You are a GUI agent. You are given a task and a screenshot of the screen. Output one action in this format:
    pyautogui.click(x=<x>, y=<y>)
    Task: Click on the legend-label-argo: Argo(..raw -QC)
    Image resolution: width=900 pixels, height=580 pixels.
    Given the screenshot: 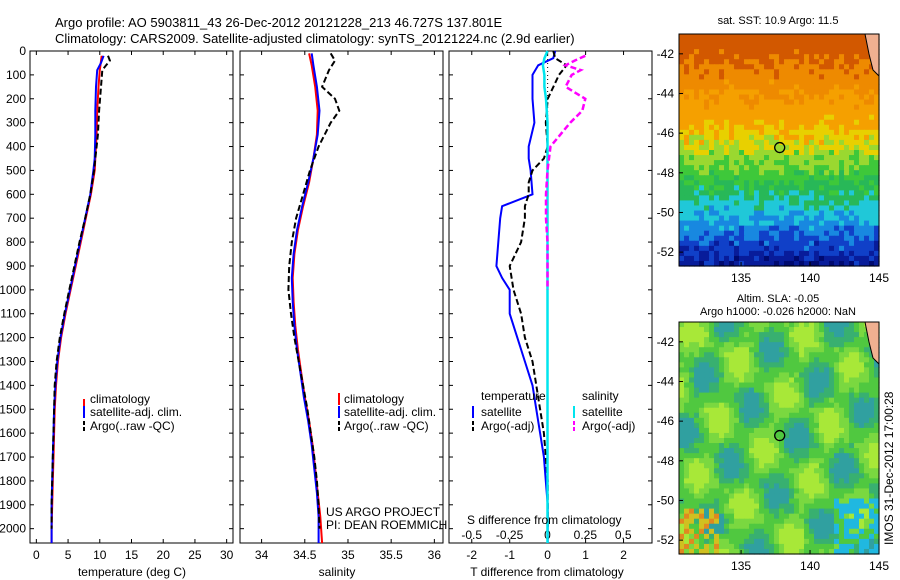 What is the action you would take?
    pyautogui.click(x=132, y=426)
    